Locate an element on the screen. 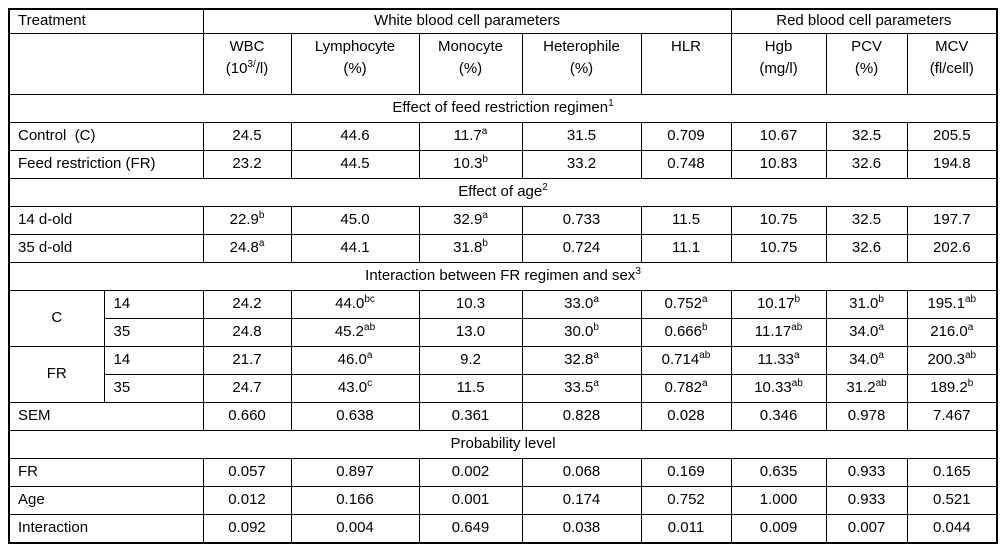  table-cell: 0.666b is located at coordinates (686, 332).